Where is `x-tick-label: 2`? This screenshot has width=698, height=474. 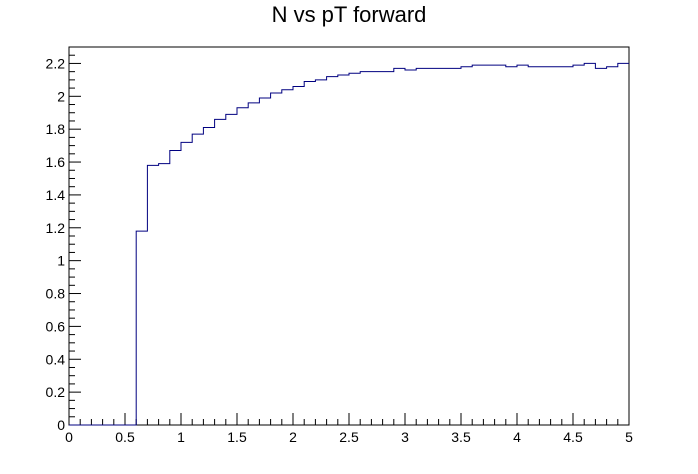
x-tick-label: 2 is located at coordinates (293, 437).